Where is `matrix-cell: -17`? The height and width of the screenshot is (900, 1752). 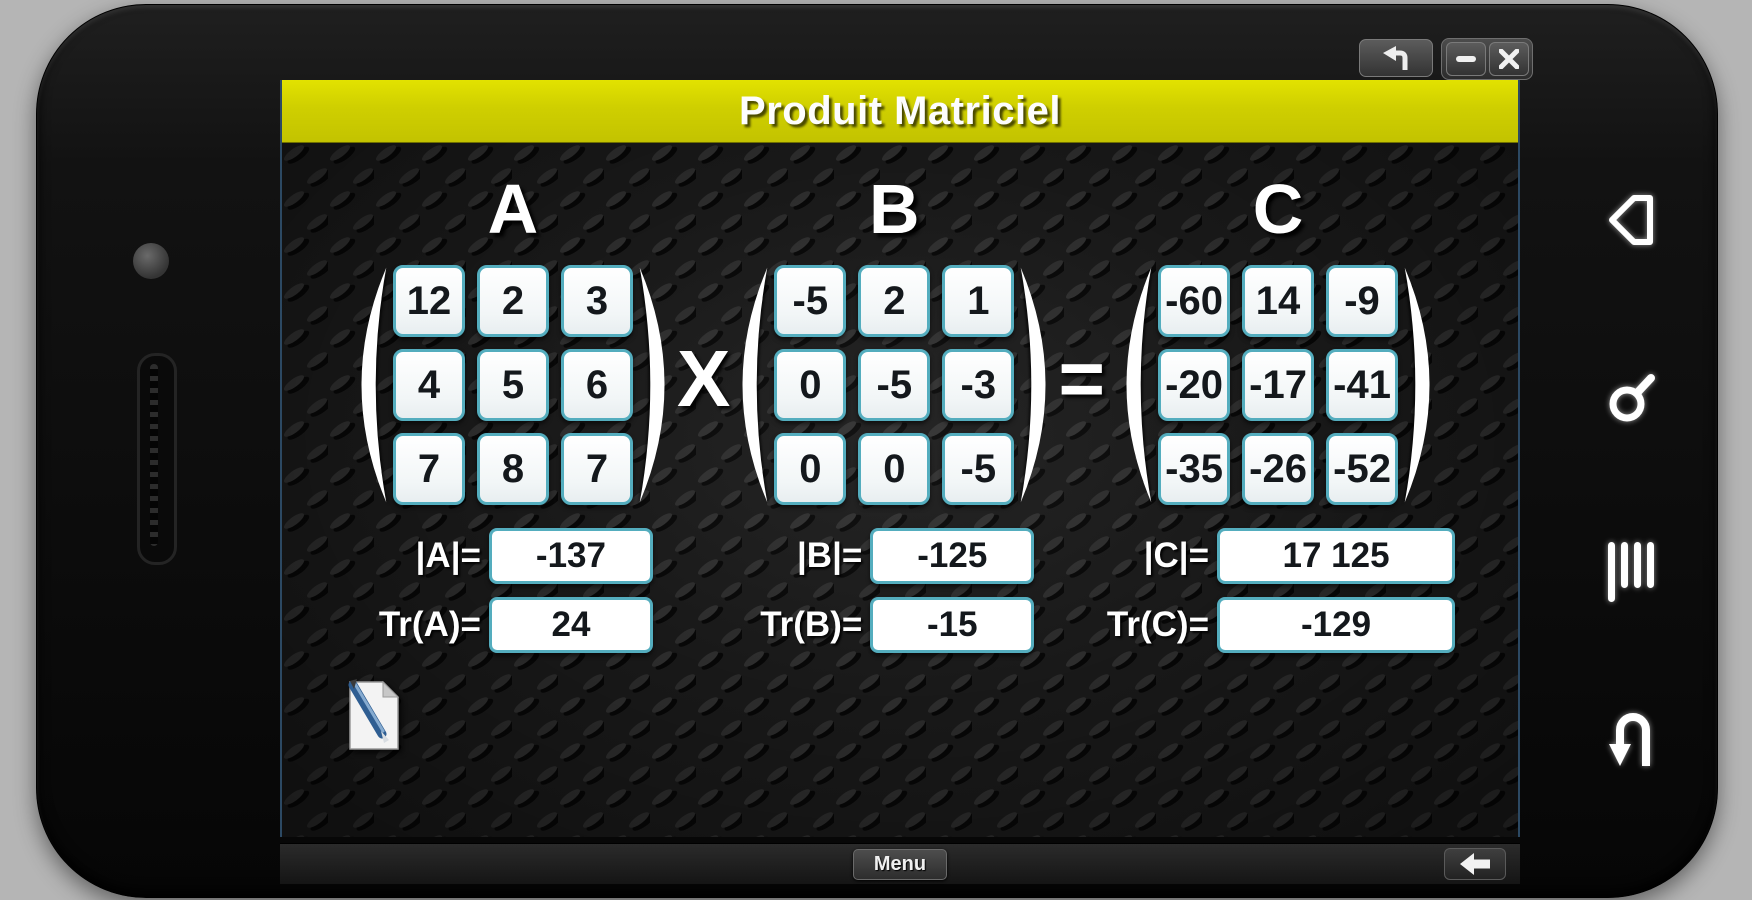
matrix-cell: -17 is located at coordinates (1278, 385).